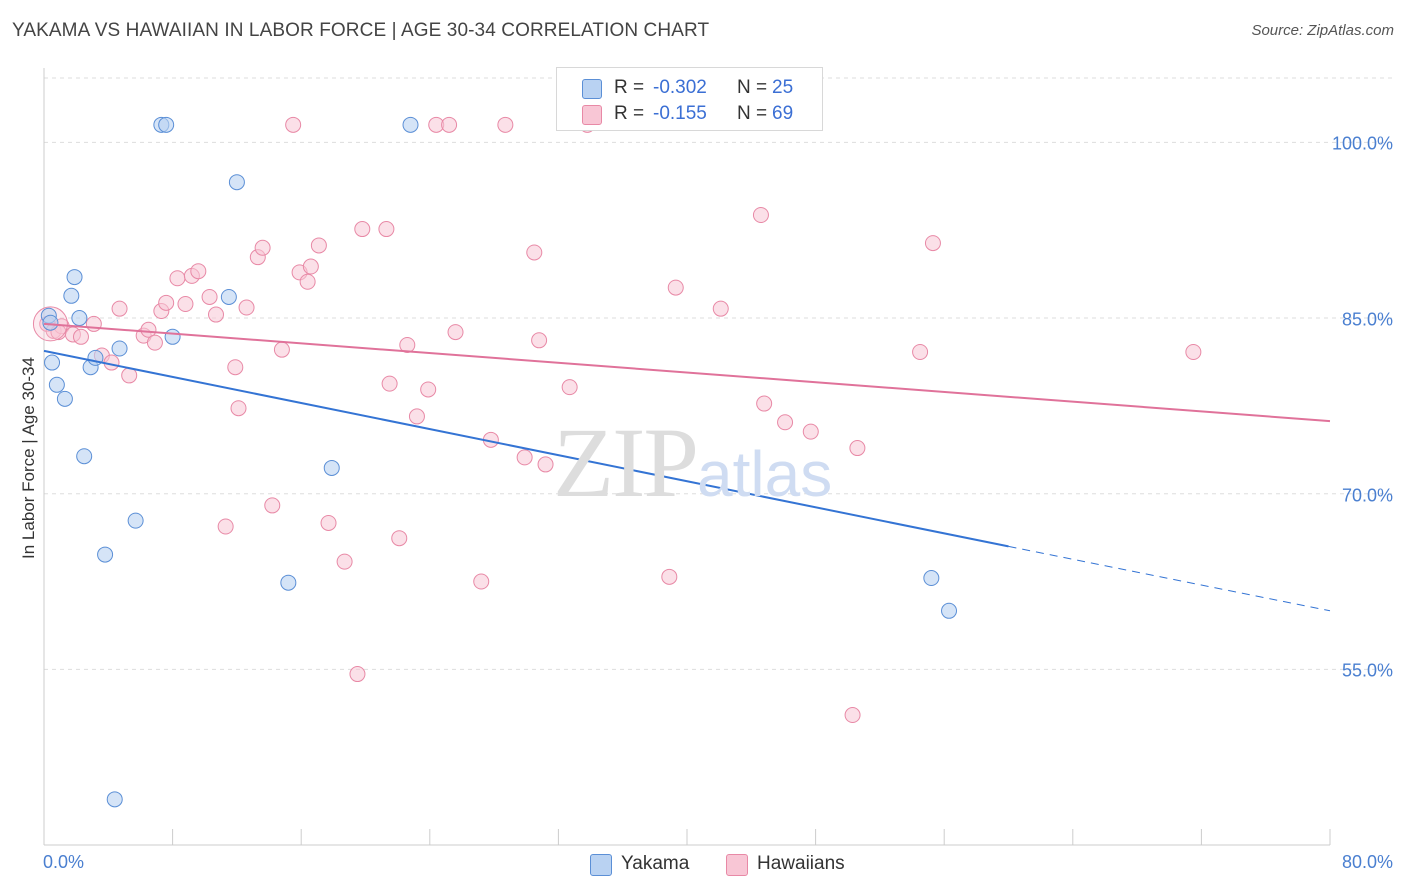 The height and width of the screenshot is (892, 1406). What do you see at coordinates (687, 372) in the screenshot?
I see `hawaiians-trend-line` at bounding box center [687, 372].